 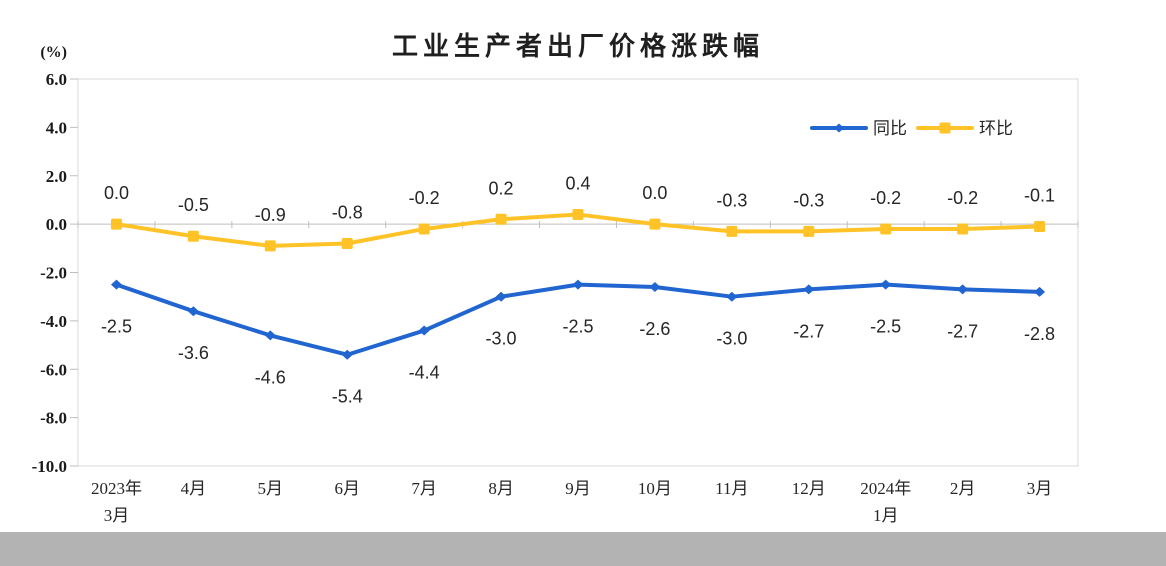 I want to click on x-axis-label: 2023年, so click(x=116, y=488).